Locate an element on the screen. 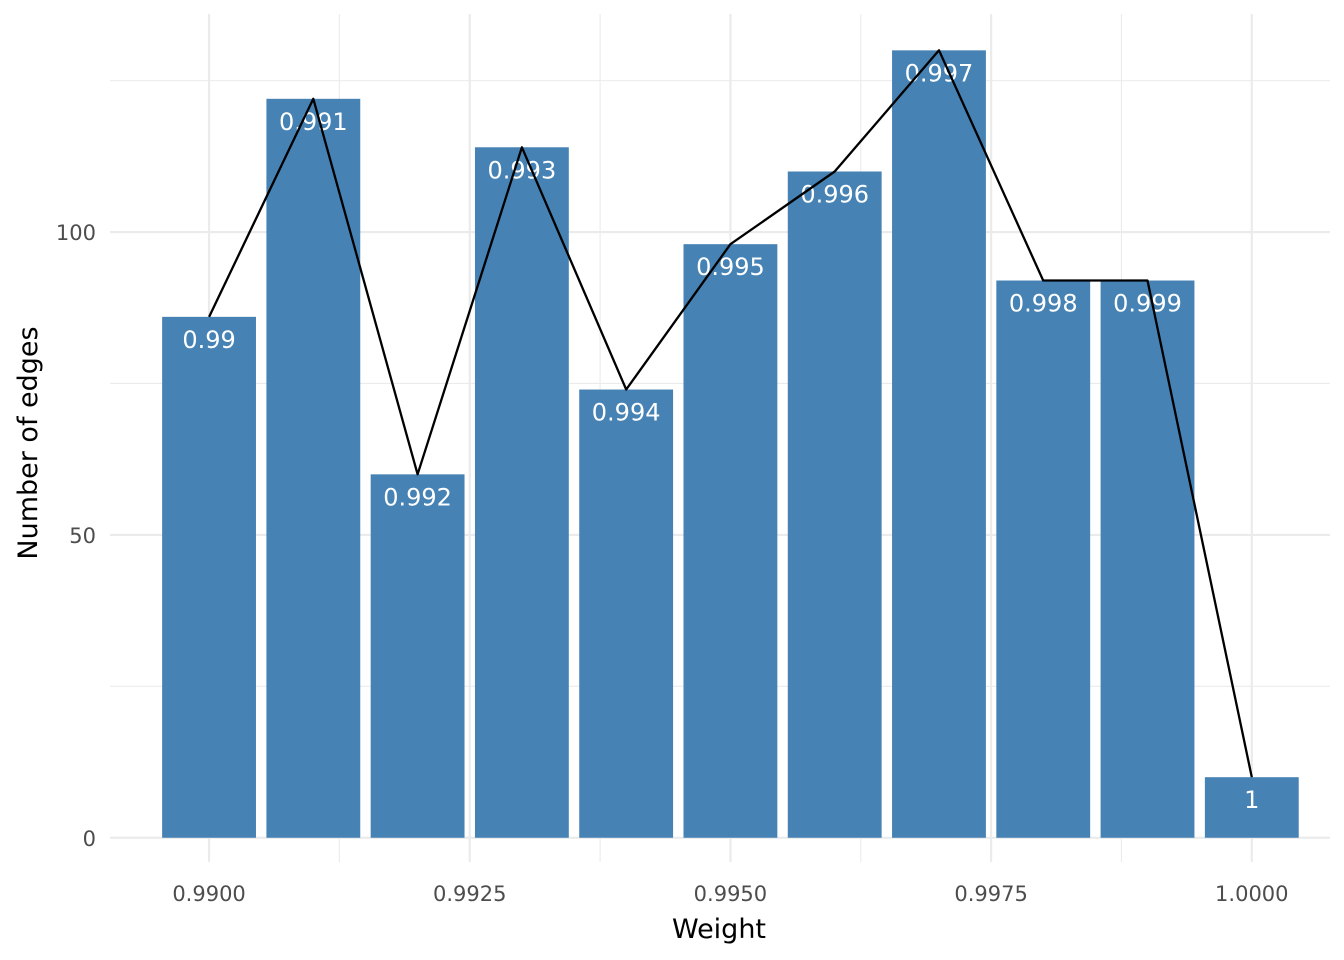  y-tick-labels: 0 50 100 is located at coordinates (76, 536).